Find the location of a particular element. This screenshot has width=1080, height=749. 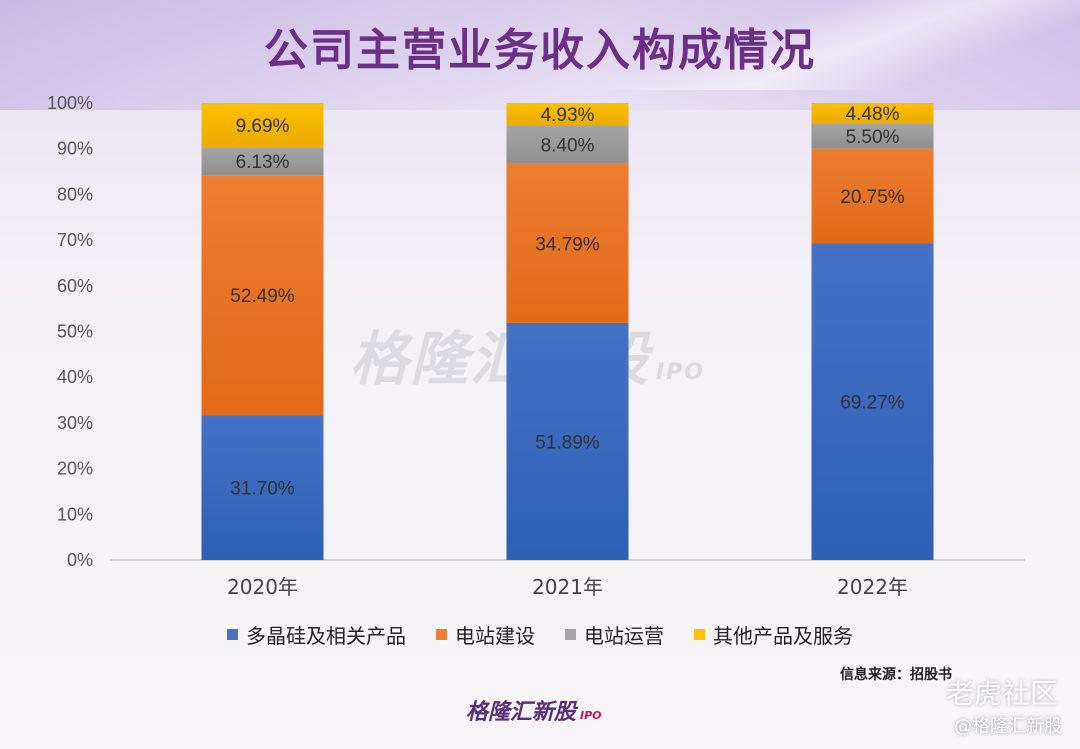

header-stripe is located at coordinates (840, 45).